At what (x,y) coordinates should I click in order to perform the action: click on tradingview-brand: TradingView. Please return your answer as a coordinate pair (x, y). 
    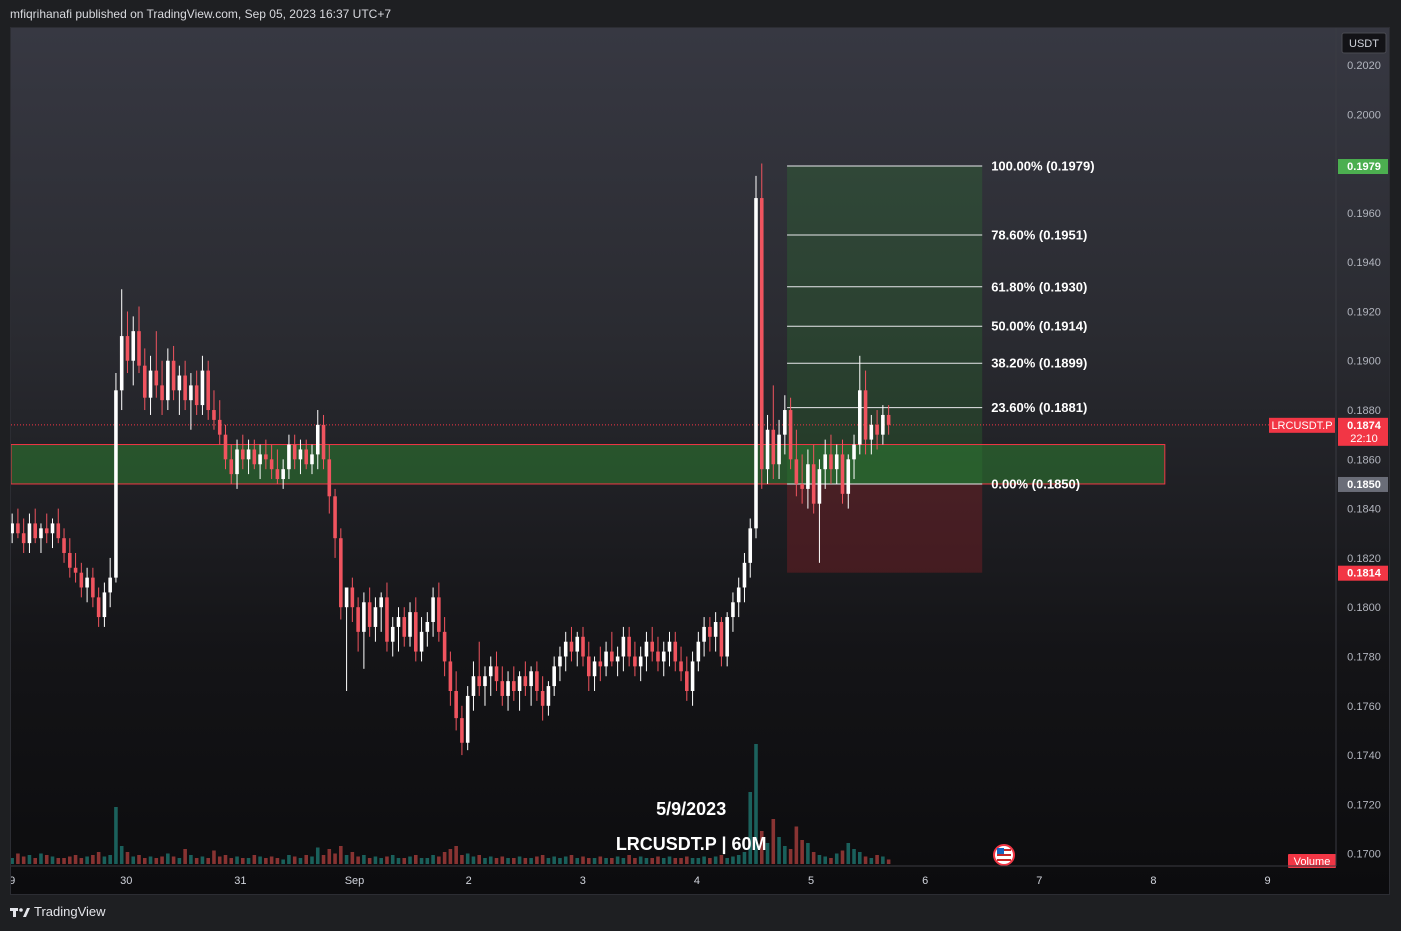
    Looking at the image, I should click on (70, 911).